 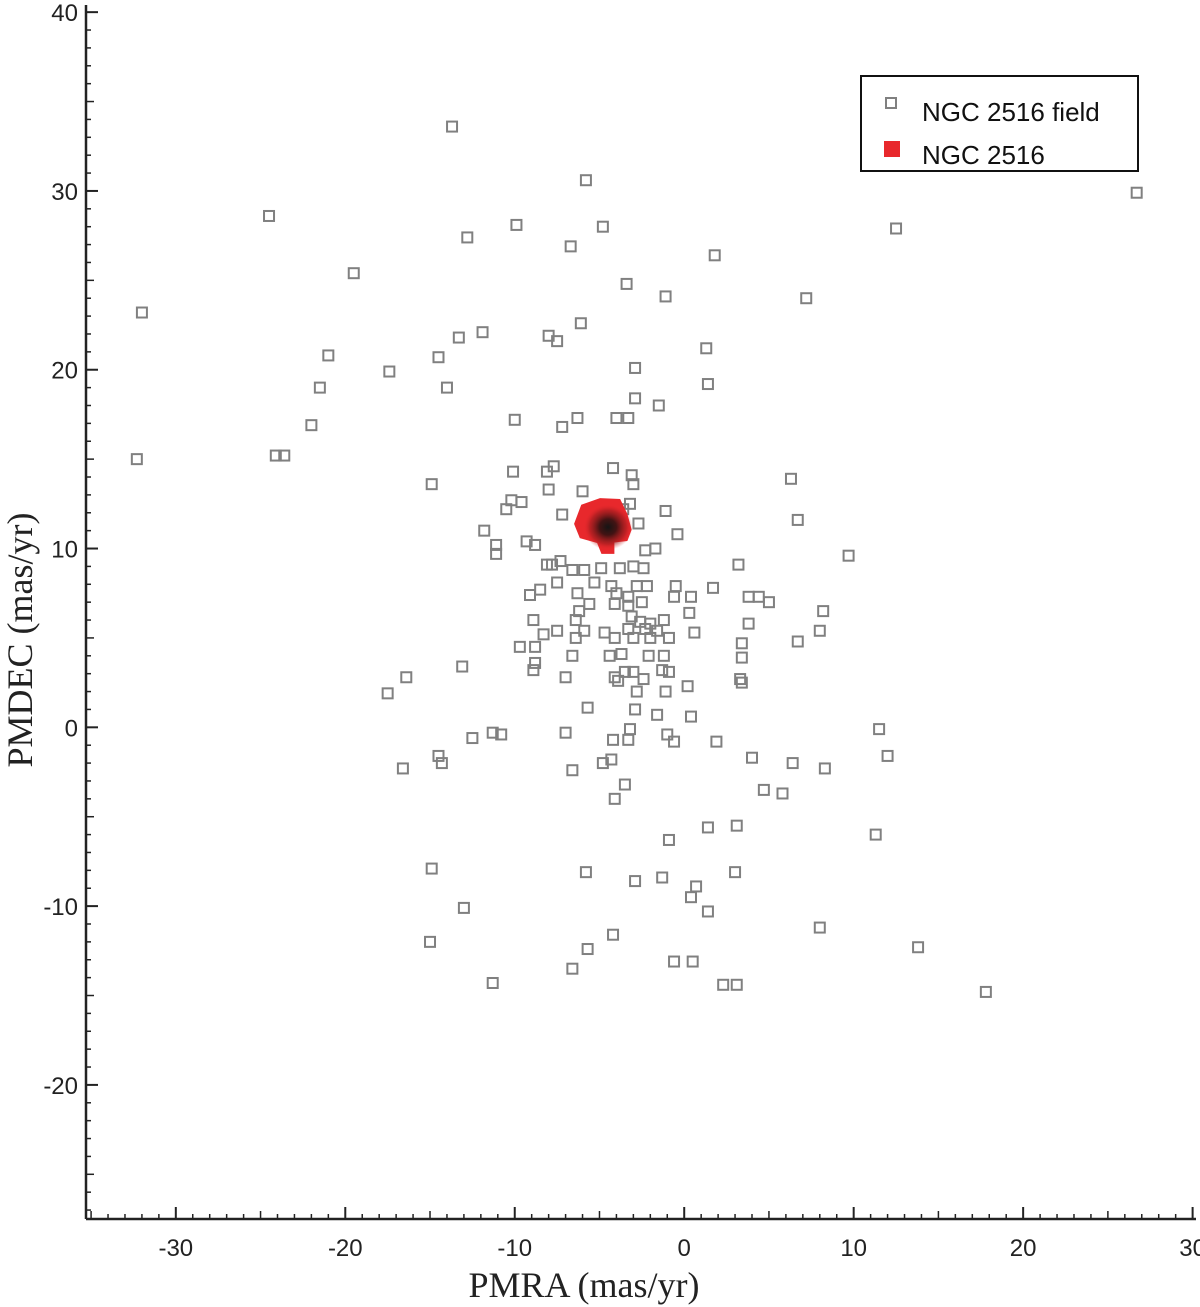 I want to click on y-tick-label: 40, so click(x=64, y=13).